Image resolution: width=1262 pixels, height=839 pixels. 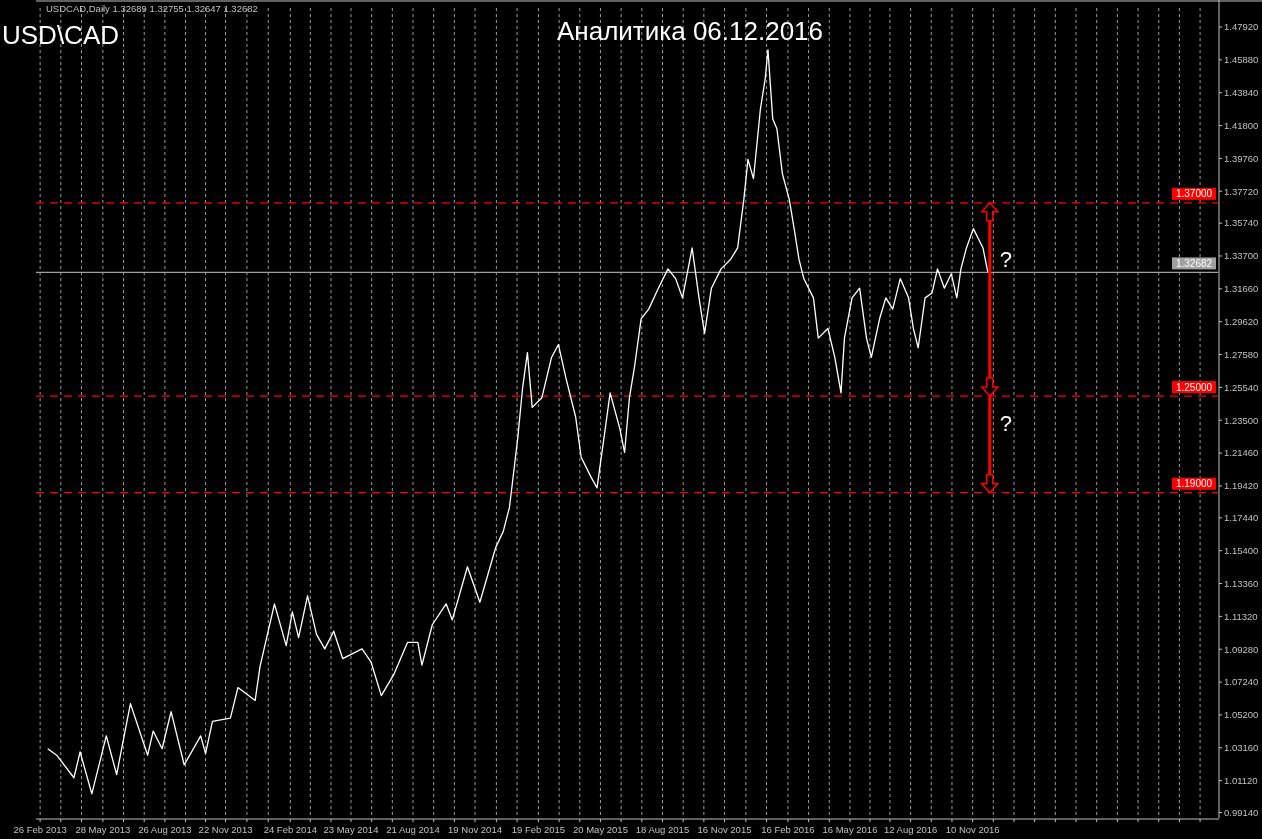 I want to click on y-tick-label: 1.21460, so click(x=1241, y=453).